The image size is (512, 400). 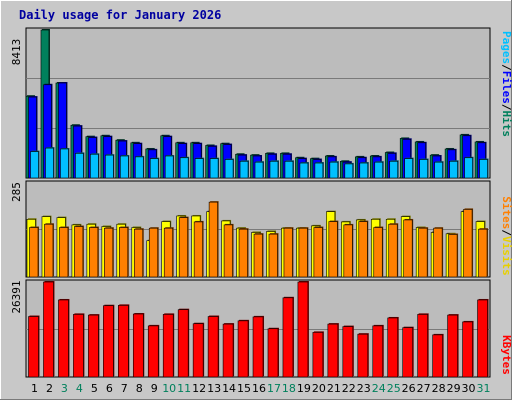 What do you see at coordinates (424, 388) in the screenshot?
I see `x-tick-label-day-27: 27` at bounding box center [424, 388].